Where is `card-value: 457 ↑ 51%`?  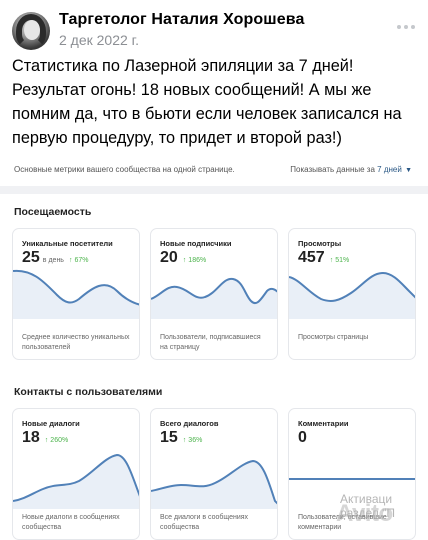 card-value: 457 ↑ 51% is located at coordinates (323, 258).